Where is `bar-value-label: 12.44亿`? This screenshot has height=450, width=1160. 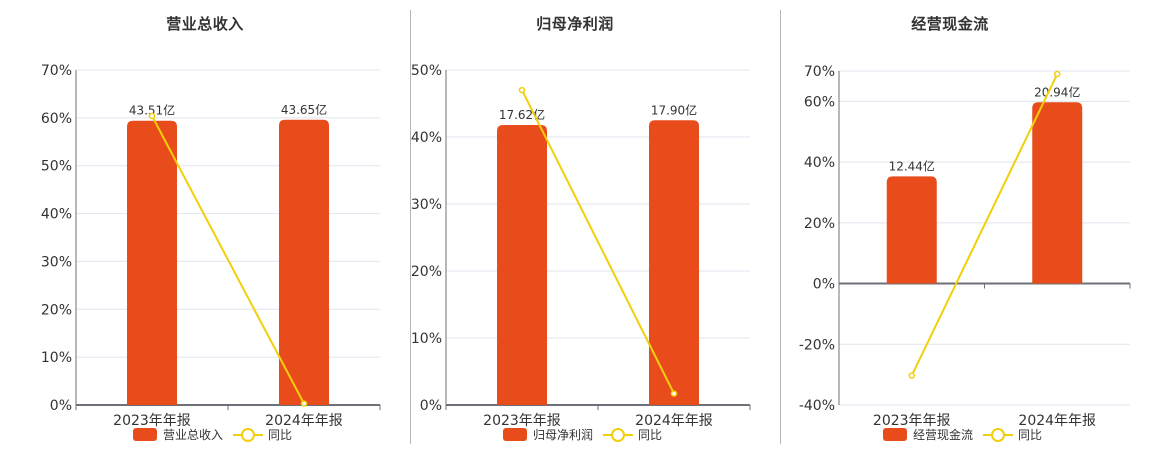 bar-value-label: 12.44亿 is located at coordinates (912, 165).